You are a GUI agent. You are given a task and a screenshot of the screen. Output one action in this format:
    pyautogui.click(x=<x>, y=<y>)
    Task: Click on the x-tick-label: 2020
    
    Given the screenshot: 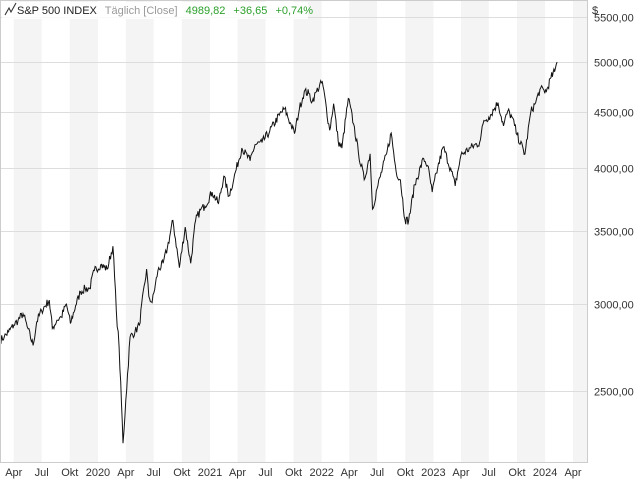 What is the action you would take?
    pyautogui.click(x=98, y=473)
    